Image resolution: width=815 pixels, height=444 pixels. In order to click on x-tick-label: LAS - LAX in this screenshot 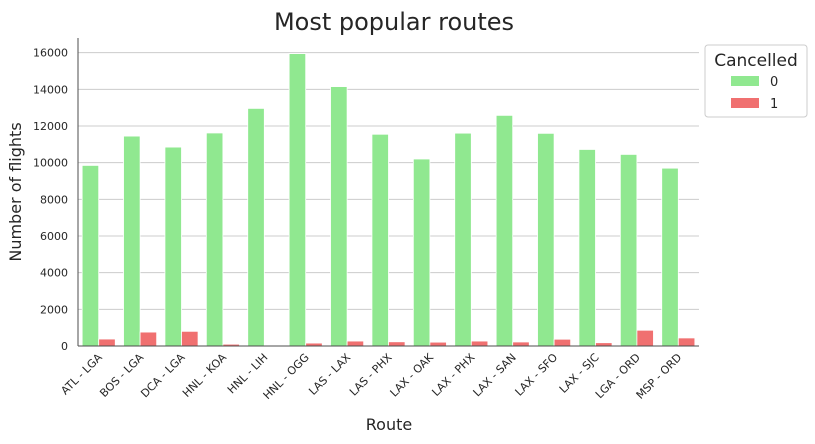, I will do `click(329, 374)`.